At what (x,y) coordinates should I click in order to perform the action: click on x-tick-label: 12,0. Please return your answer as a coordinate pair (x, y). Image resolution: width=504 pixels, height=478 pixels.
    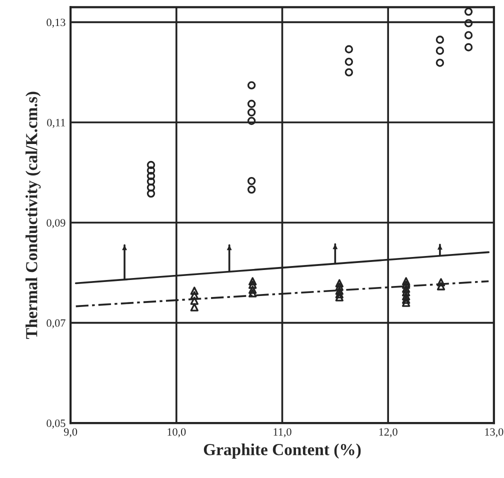
    Looking at the image, I should click on (388, 433).